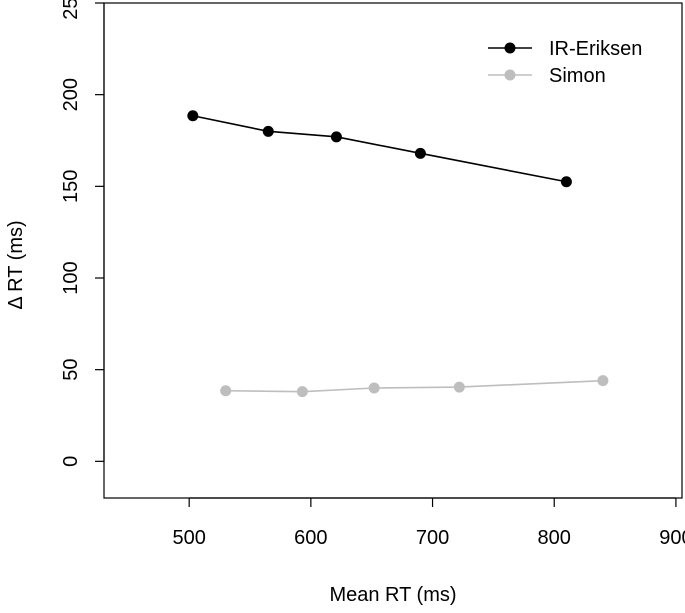 The height and width of the screenshot is (613, 685). What do you see at coordinates (428, 523) in the screenshot?
I see `x-axis: 500 600 700 800 900` at bounding box center [428, 523].